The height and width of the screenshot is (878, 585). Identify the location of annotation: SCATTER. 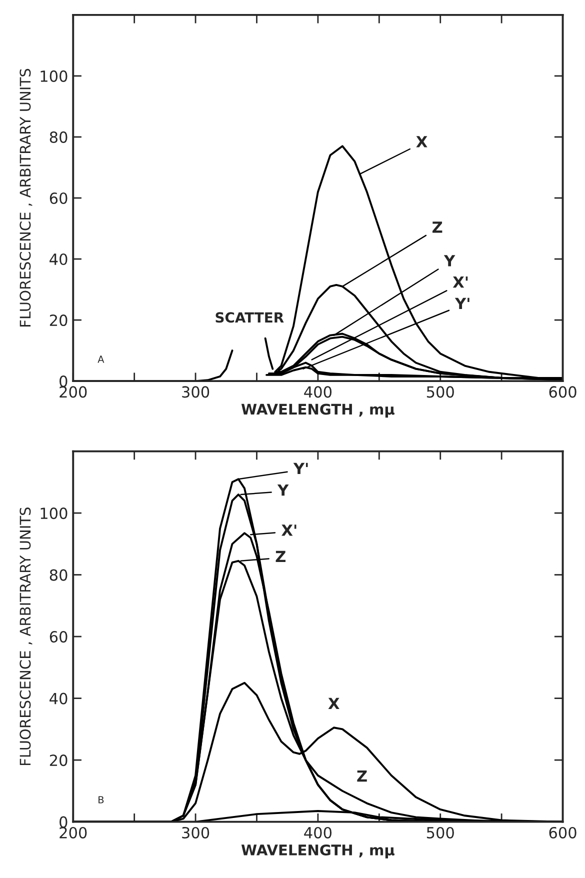
(250, 317).